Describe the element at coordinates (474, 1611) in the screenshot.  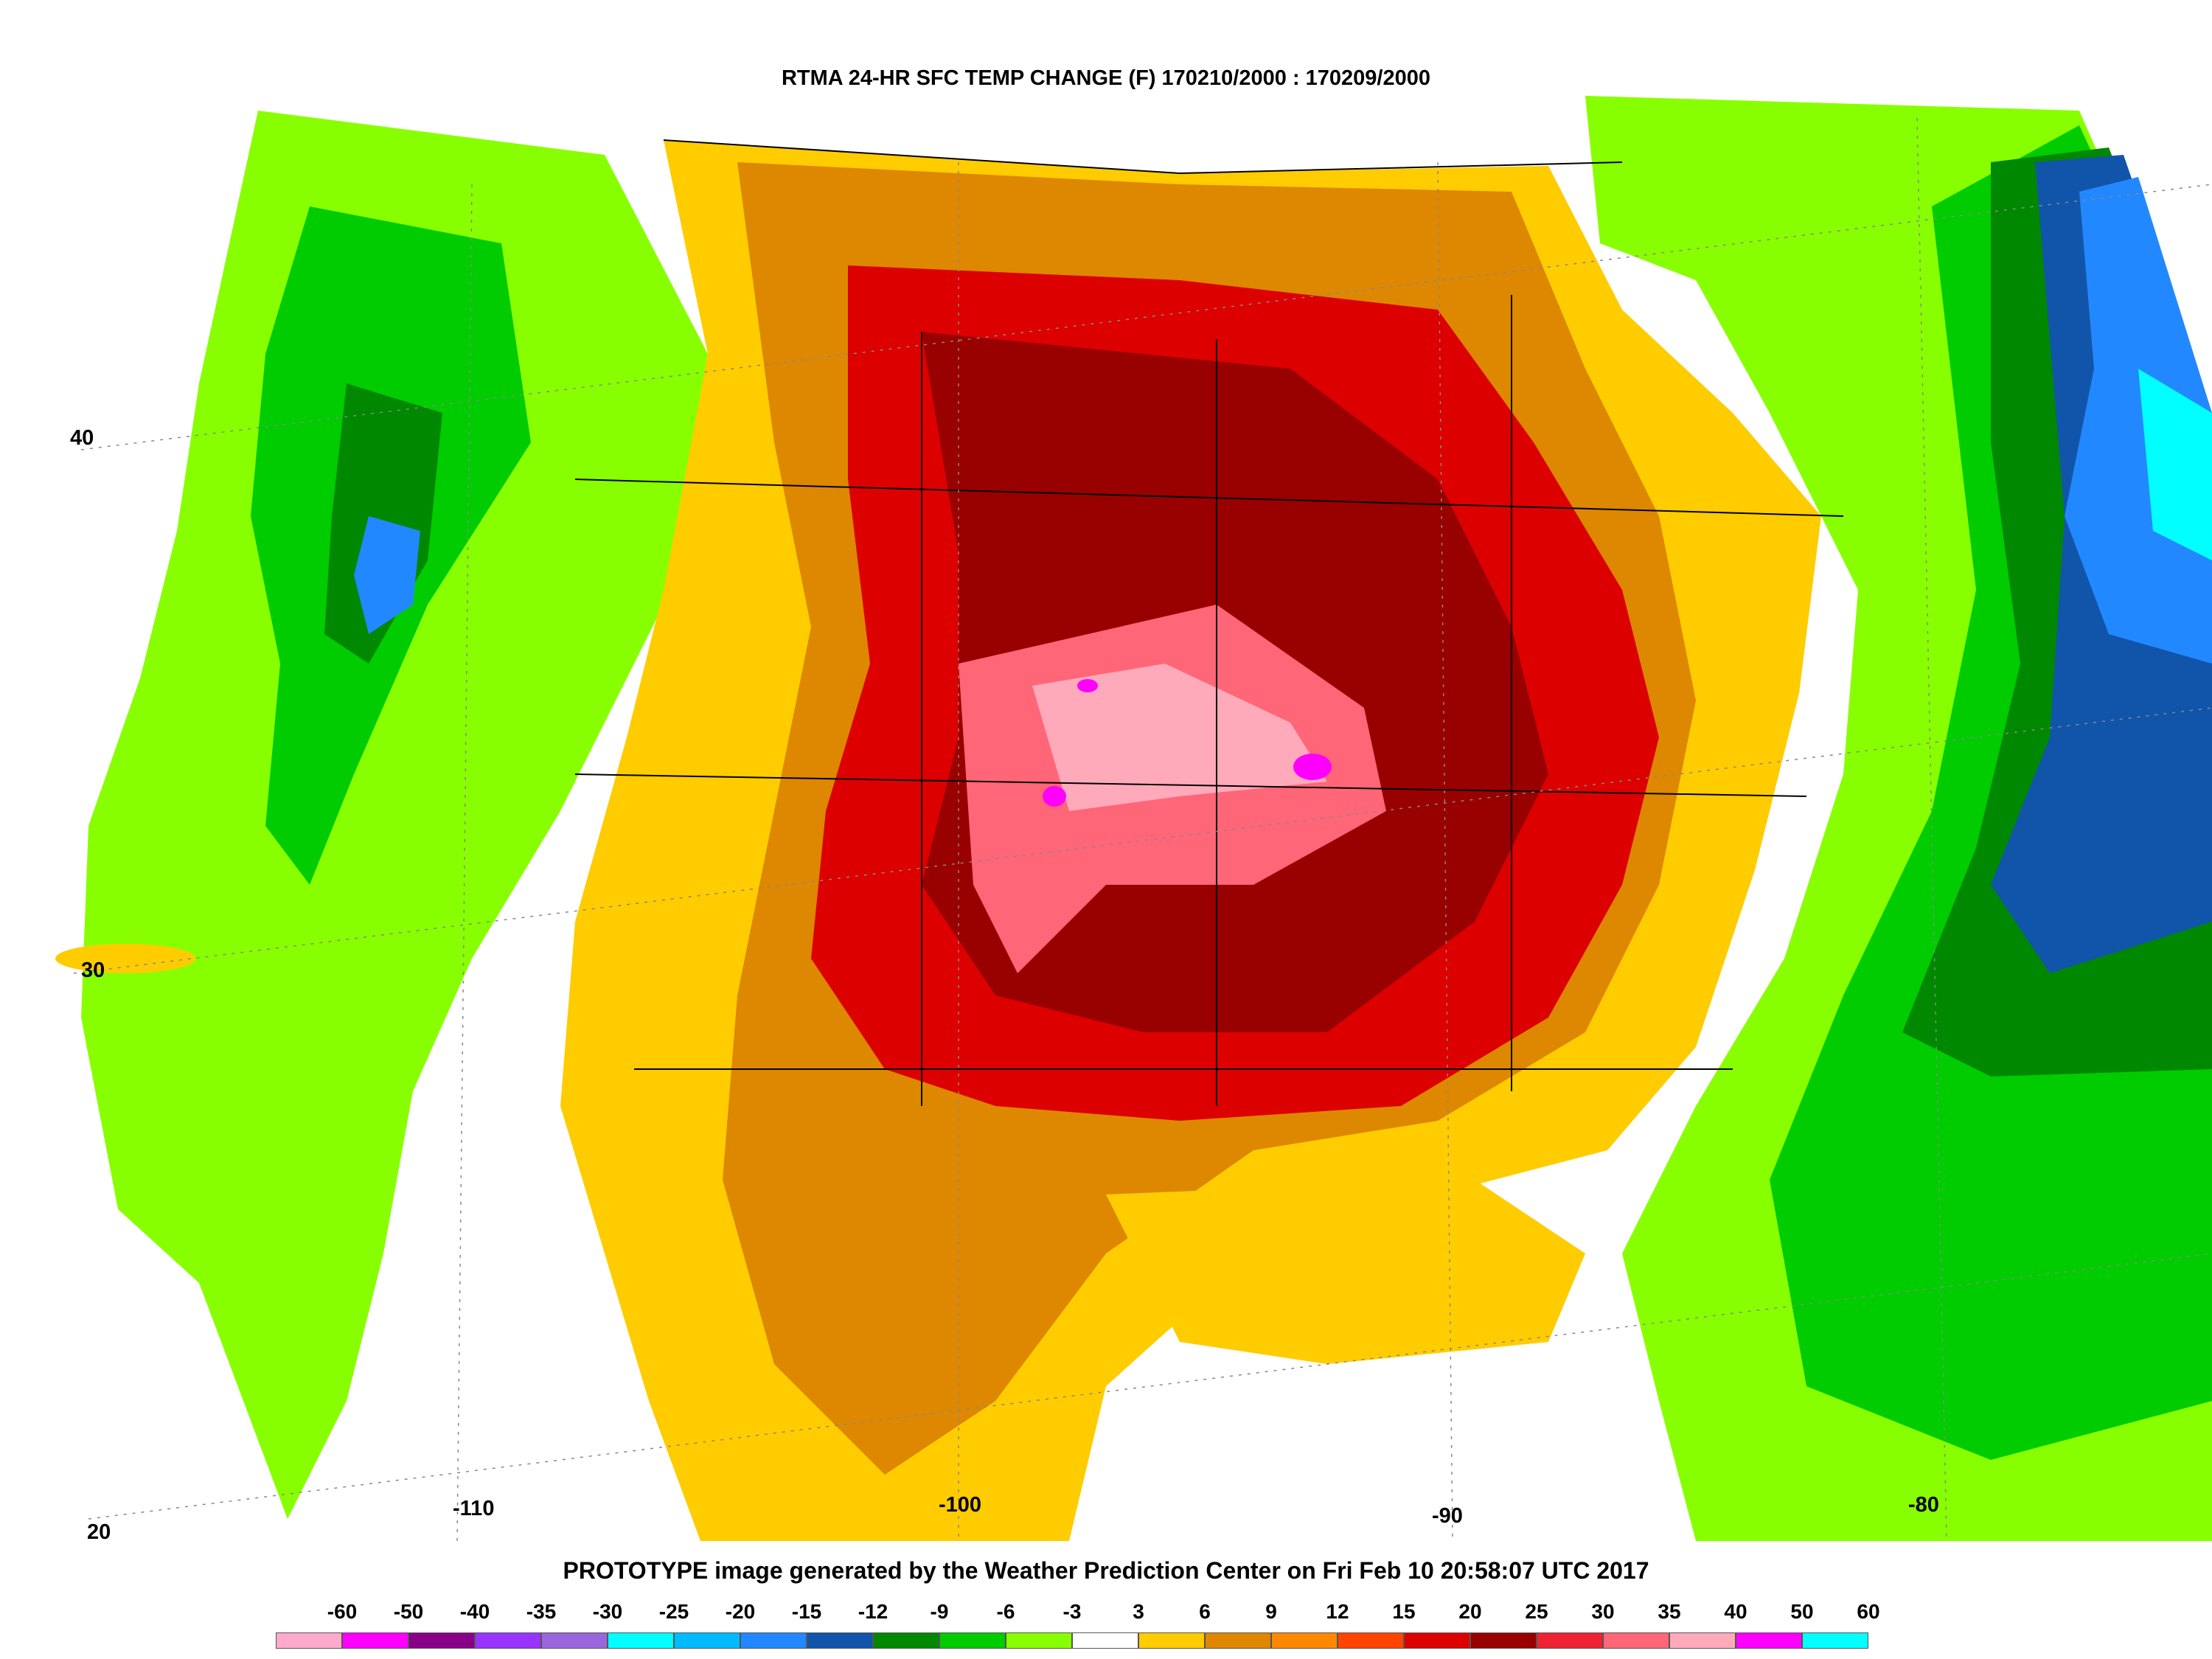
I see `legend-label: -40` at that location.